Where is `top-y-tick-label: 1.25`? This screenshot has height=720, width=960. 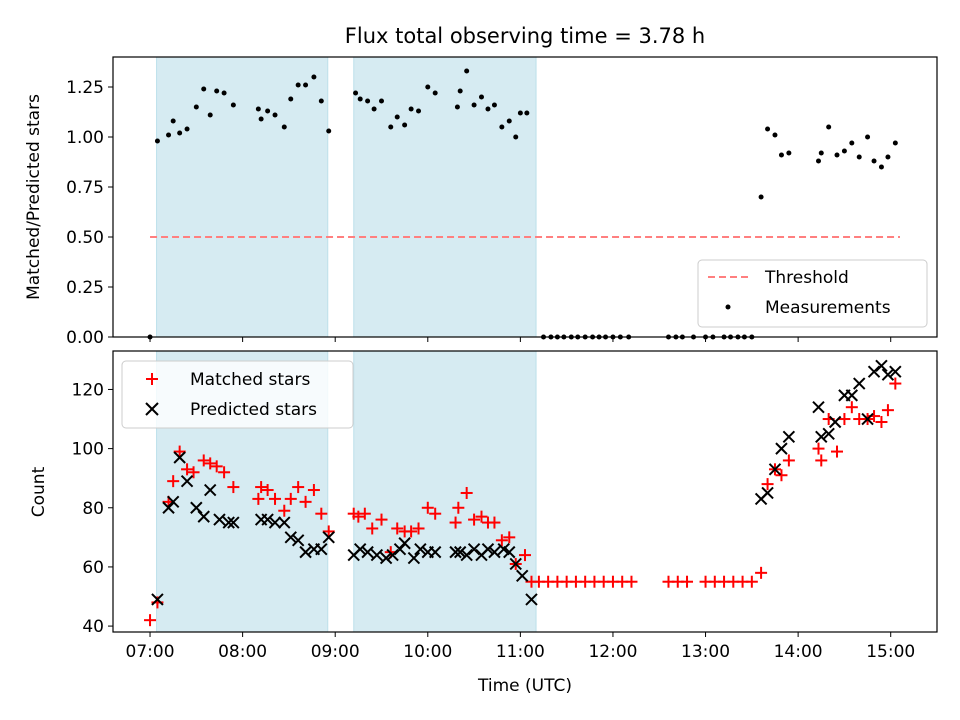 top-y-tick-label: 1.25 is located at coordinates (85, 88).